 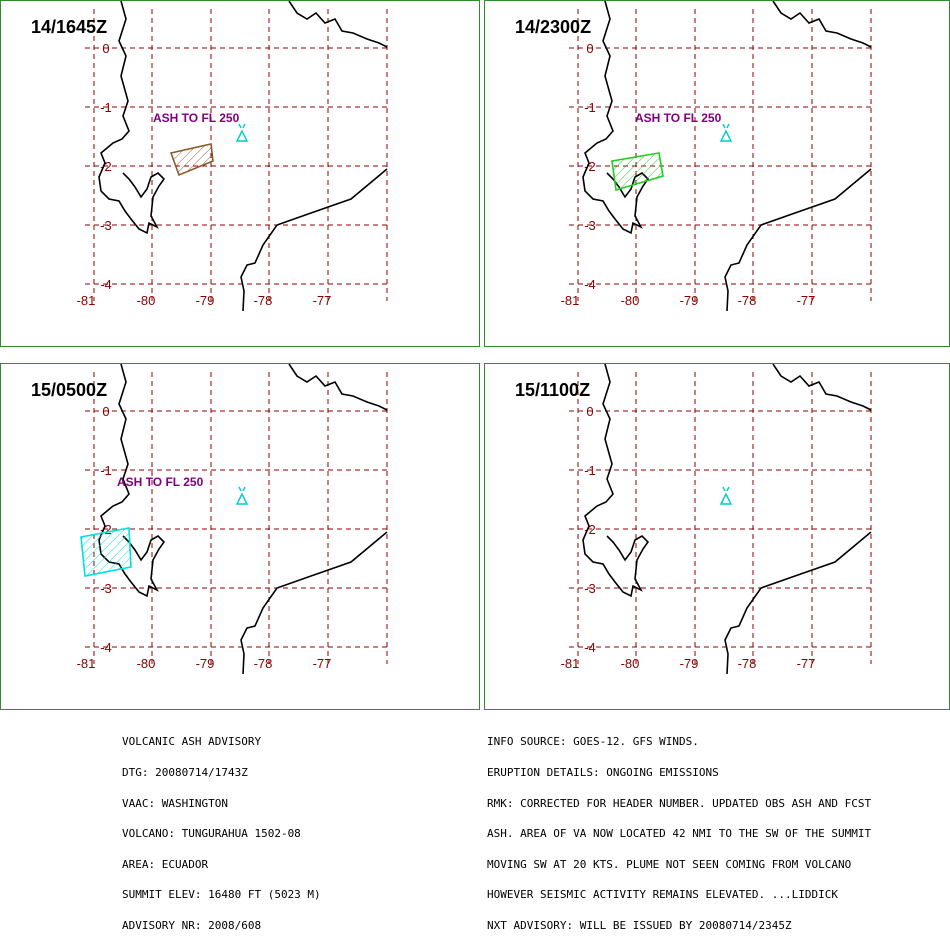 What do you see at coordinates (553, 390) in the screenshot?
I see `panel-timestamp: 15/1100Z` at bounding box center [553, 390].